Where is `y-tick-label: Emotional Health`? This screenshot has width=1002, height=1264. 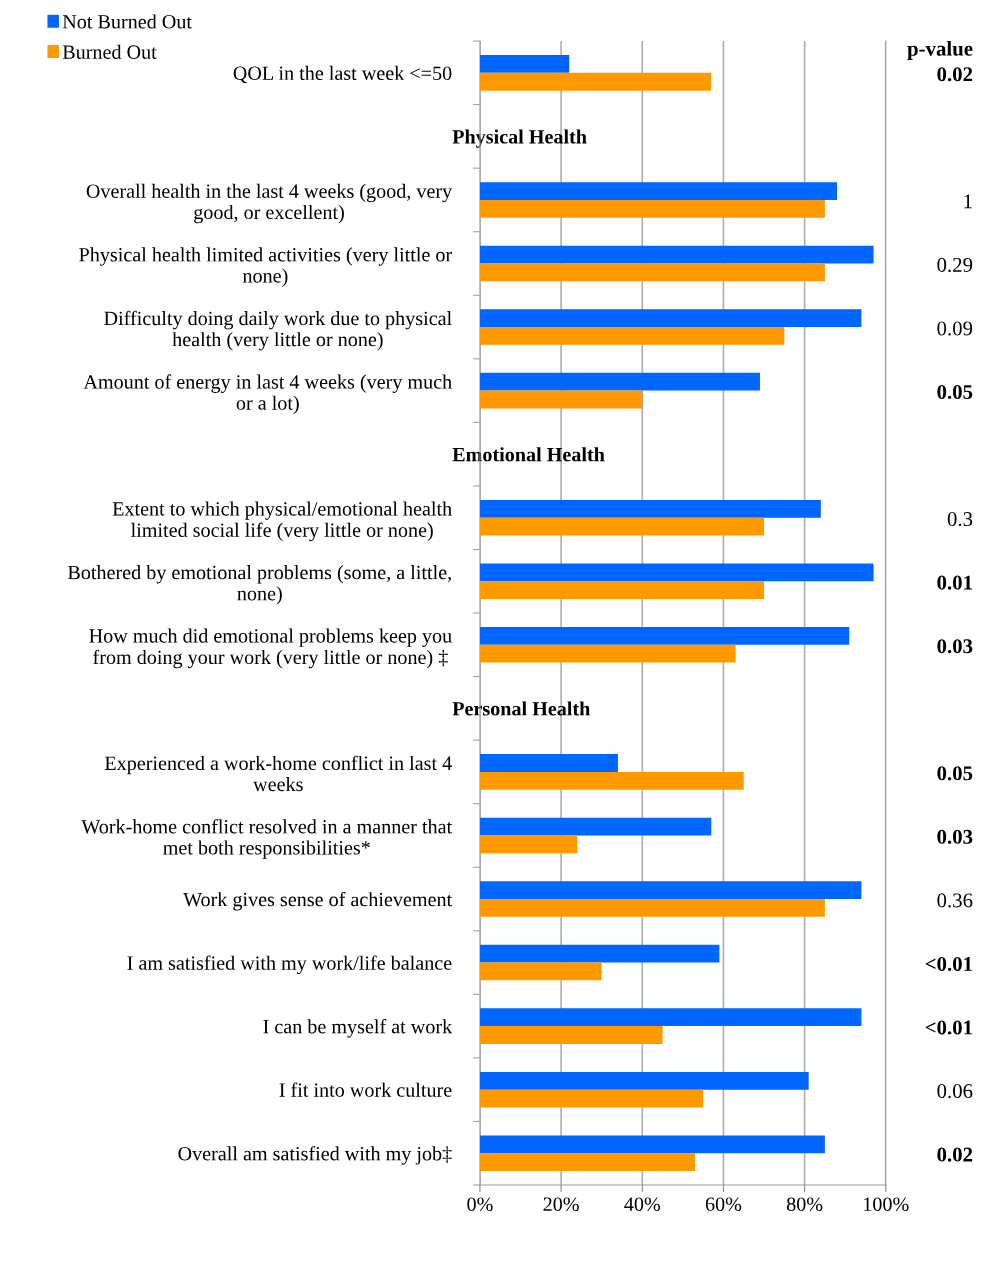 y-tick-label: Emotional Health is located at coordinates (528, 454).